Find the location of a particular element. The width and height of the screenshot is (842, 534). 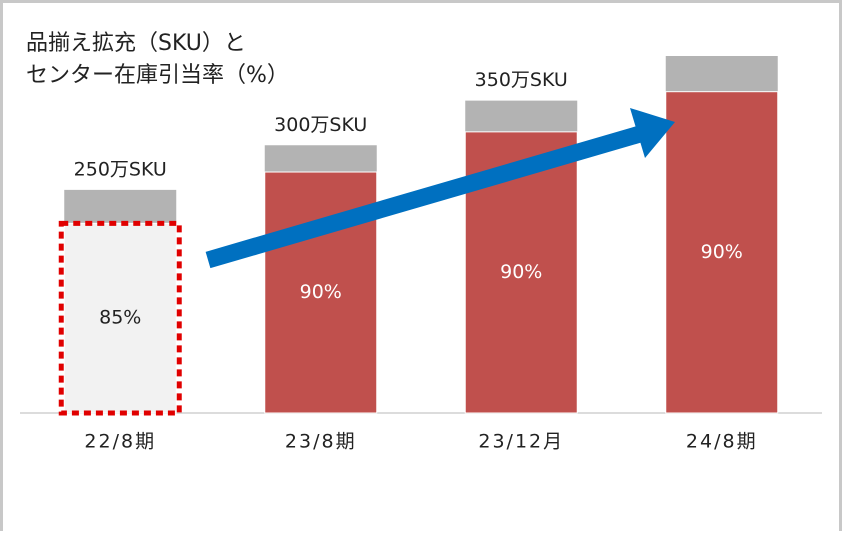

x-tick-label: 24/8期 is located at coordinates (722, 442).